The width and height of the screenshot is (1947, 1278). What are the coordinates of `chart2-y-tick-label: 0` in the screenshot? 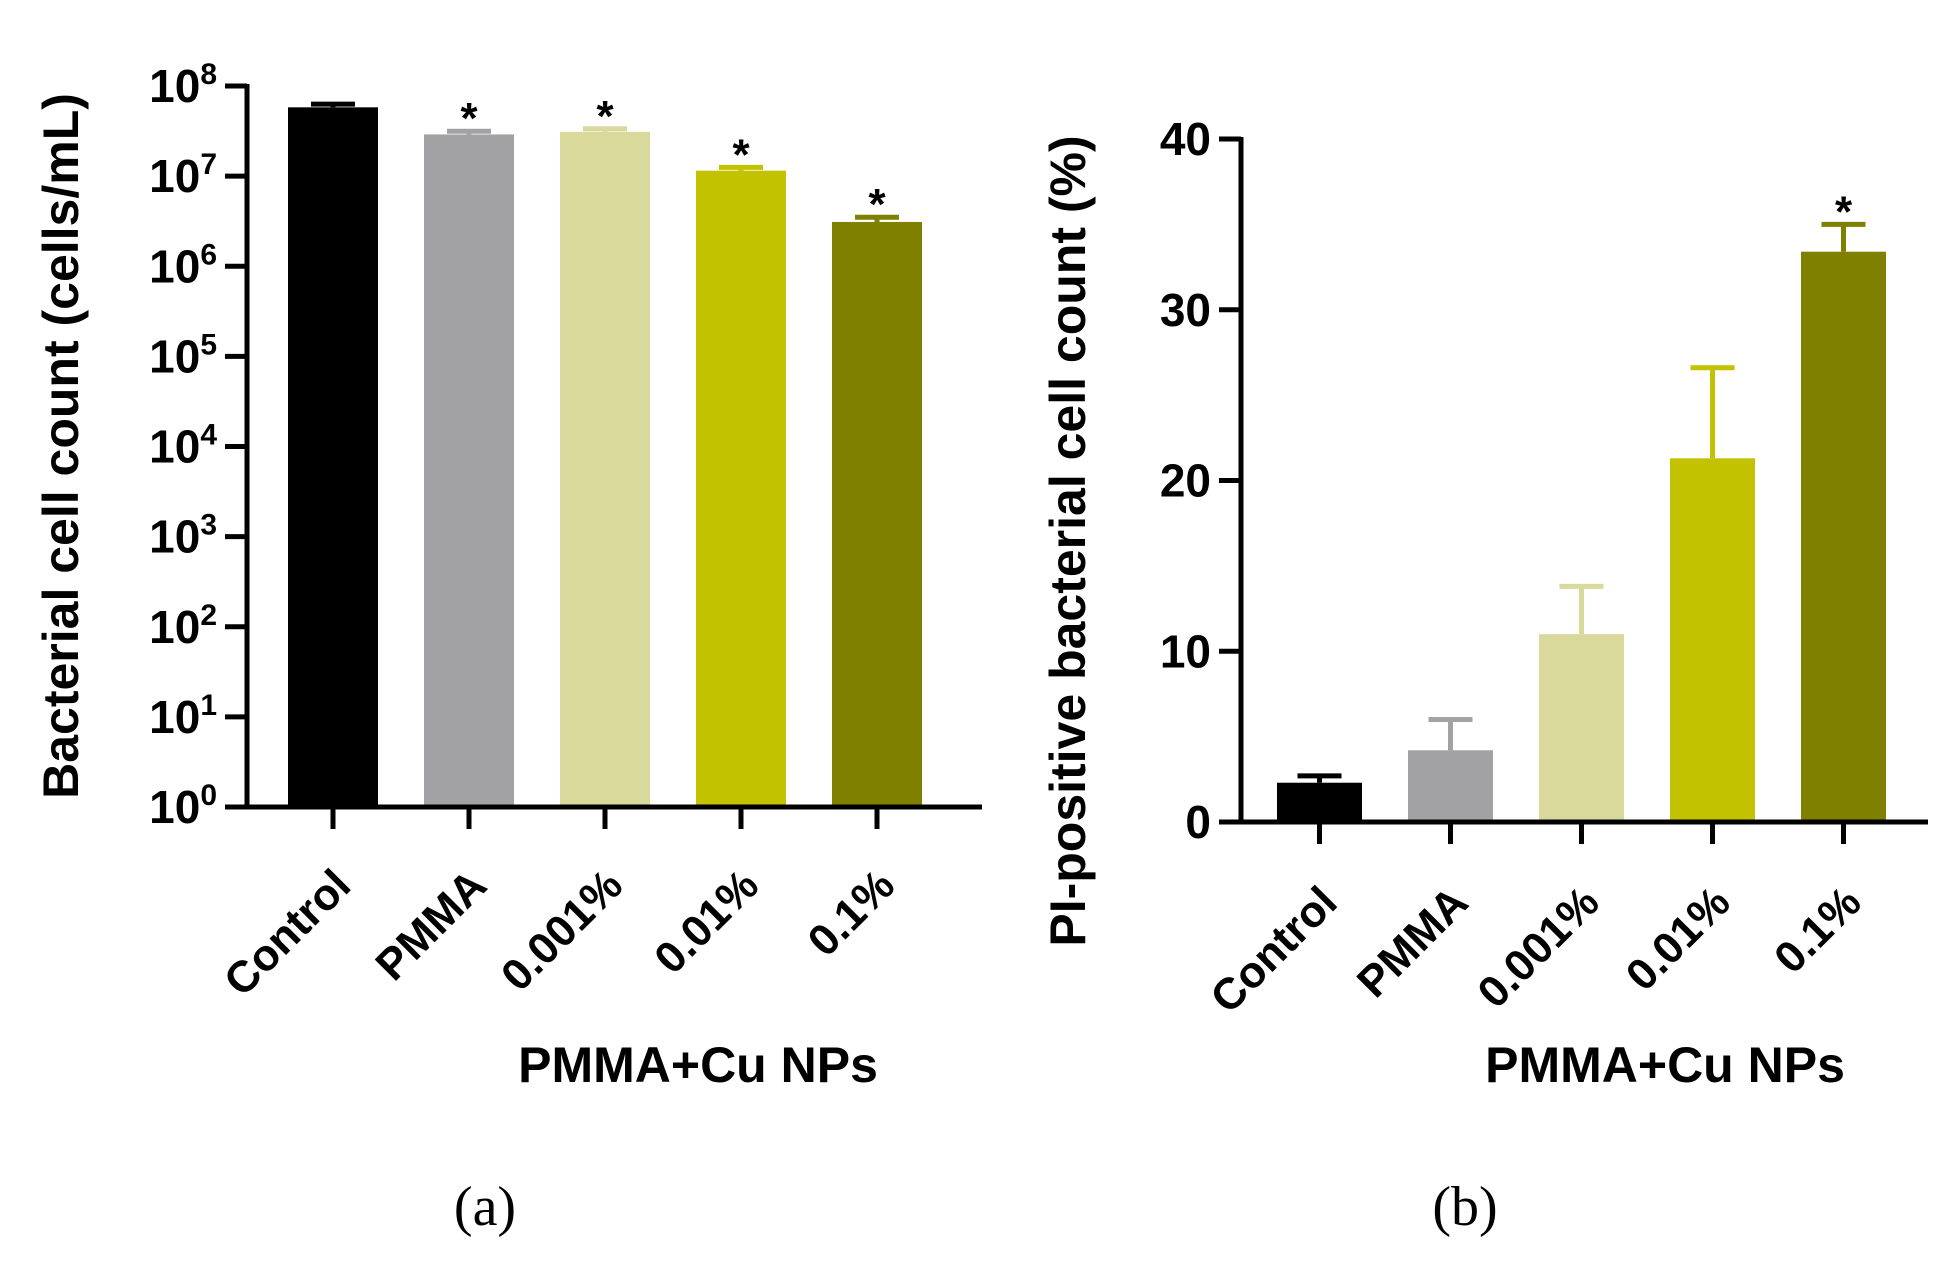 It's located at (1198, 822).